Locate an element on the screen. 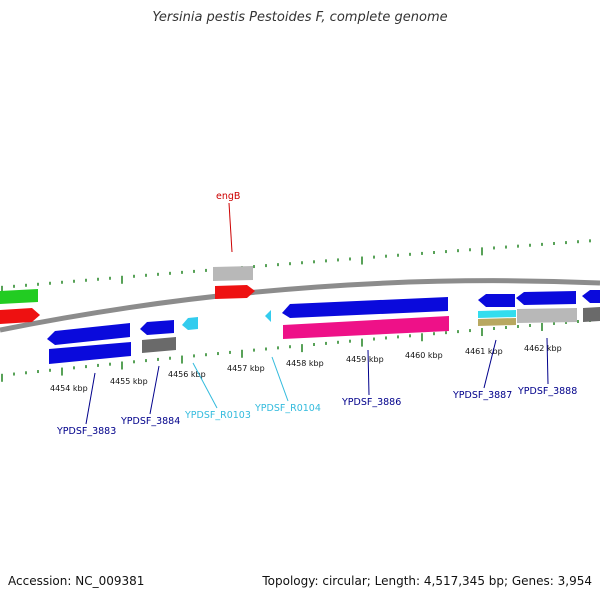 The height and width of the screenshot is (600, 600). gene-feature-red-left is located at coordinates (20, 316).